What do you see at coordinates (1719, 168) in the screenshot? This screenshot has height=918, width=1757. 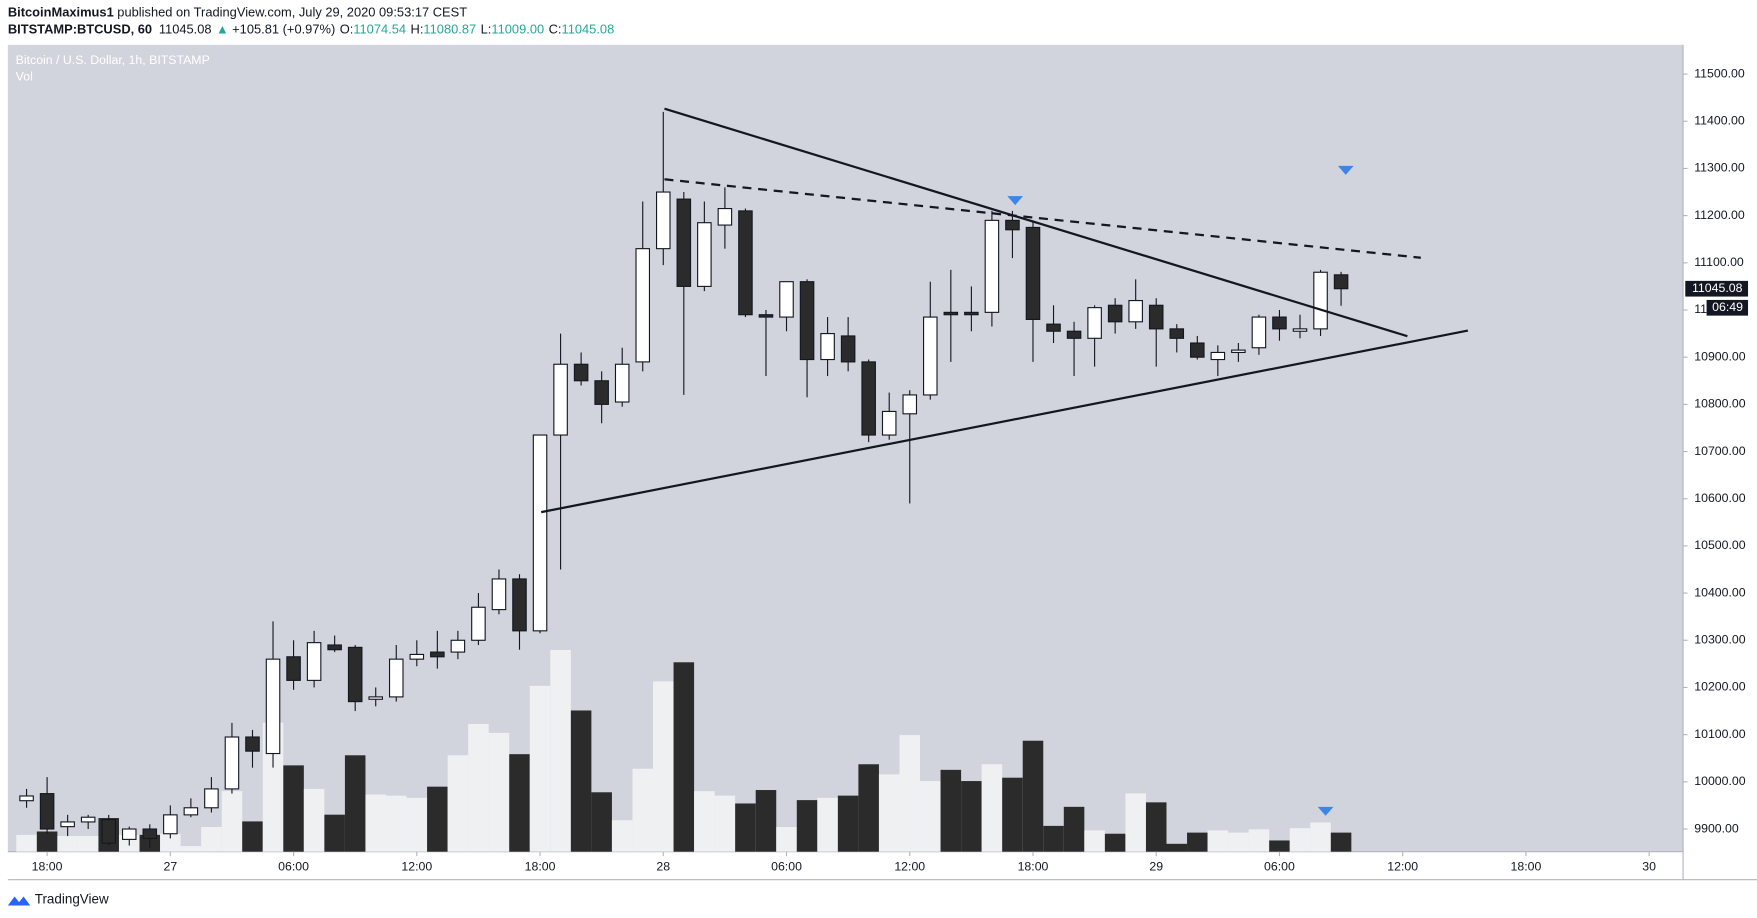 I see `y-tick-label: 11300.00` at bounding box center [1719, 168].